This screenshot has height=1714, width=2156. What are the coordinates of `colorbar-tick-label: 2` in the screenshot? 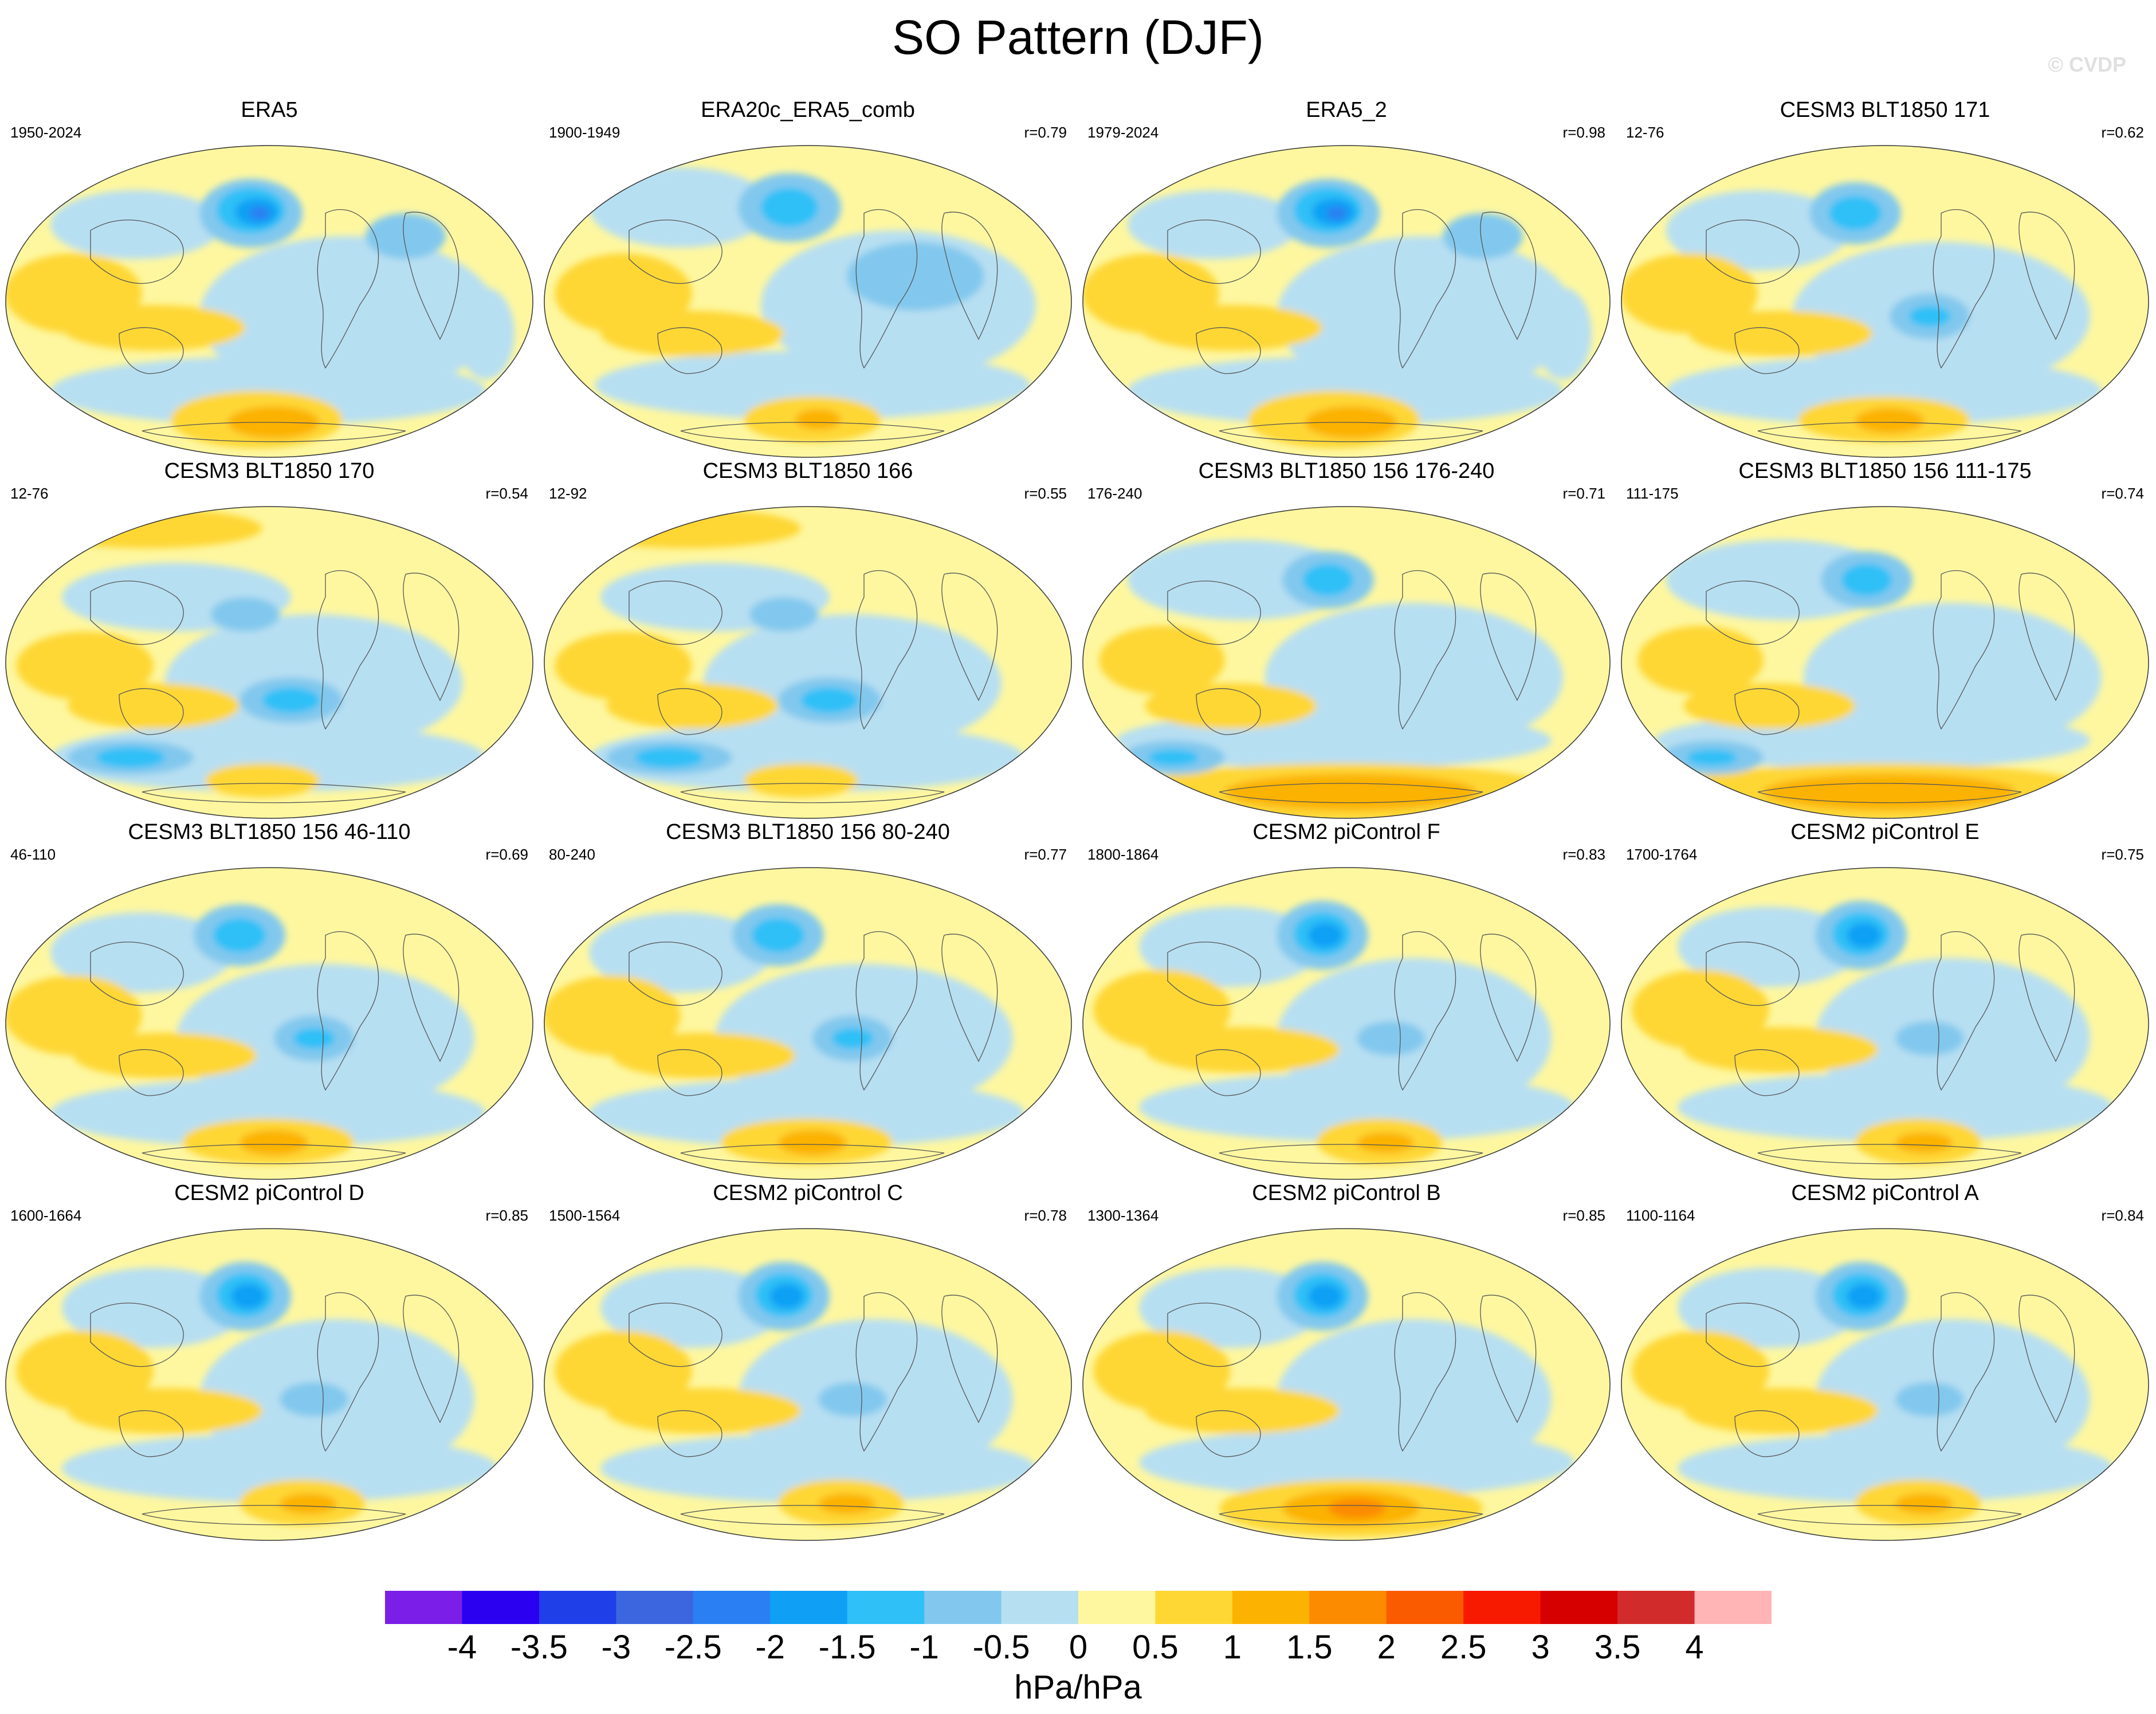 It's located at (1386, 1647).